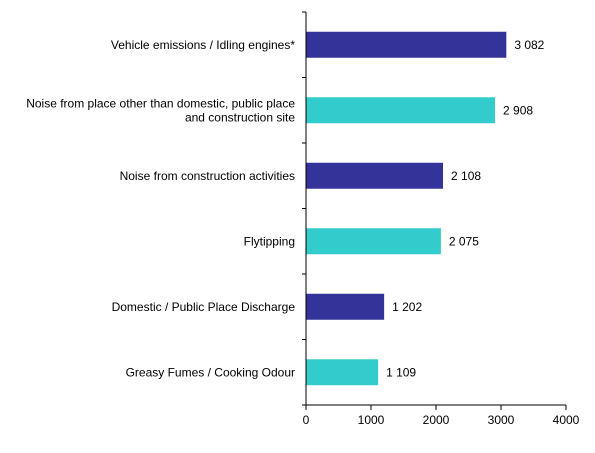 This screenshot has height=453, width=595. What do you see at coordinates (566, 420) in the screenshot?
I see `x-tick-label-4000: 4000` at bounding box center [566, 420].